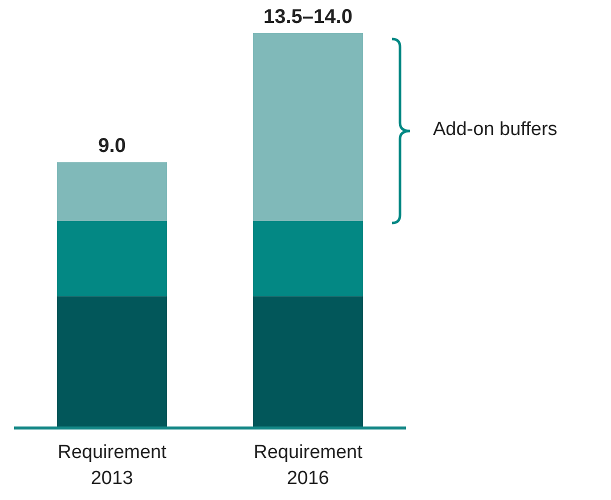  I want to click on annotation: 9.0, so click(112, 146).